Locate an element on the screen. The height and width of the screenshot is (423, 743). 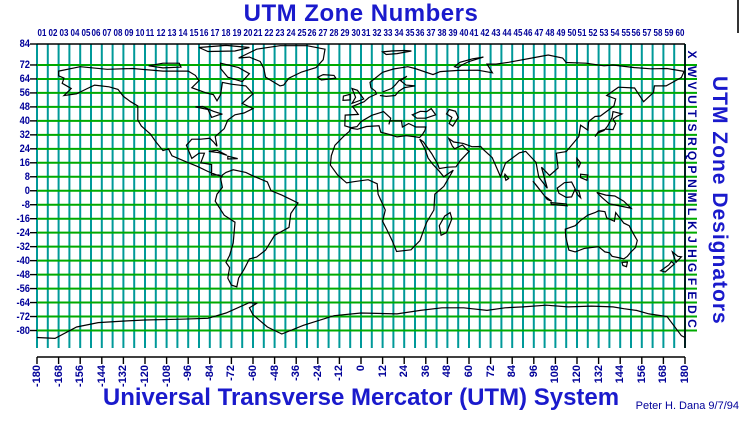
zone-number-label: 58 is located at coordinates (658, 33).